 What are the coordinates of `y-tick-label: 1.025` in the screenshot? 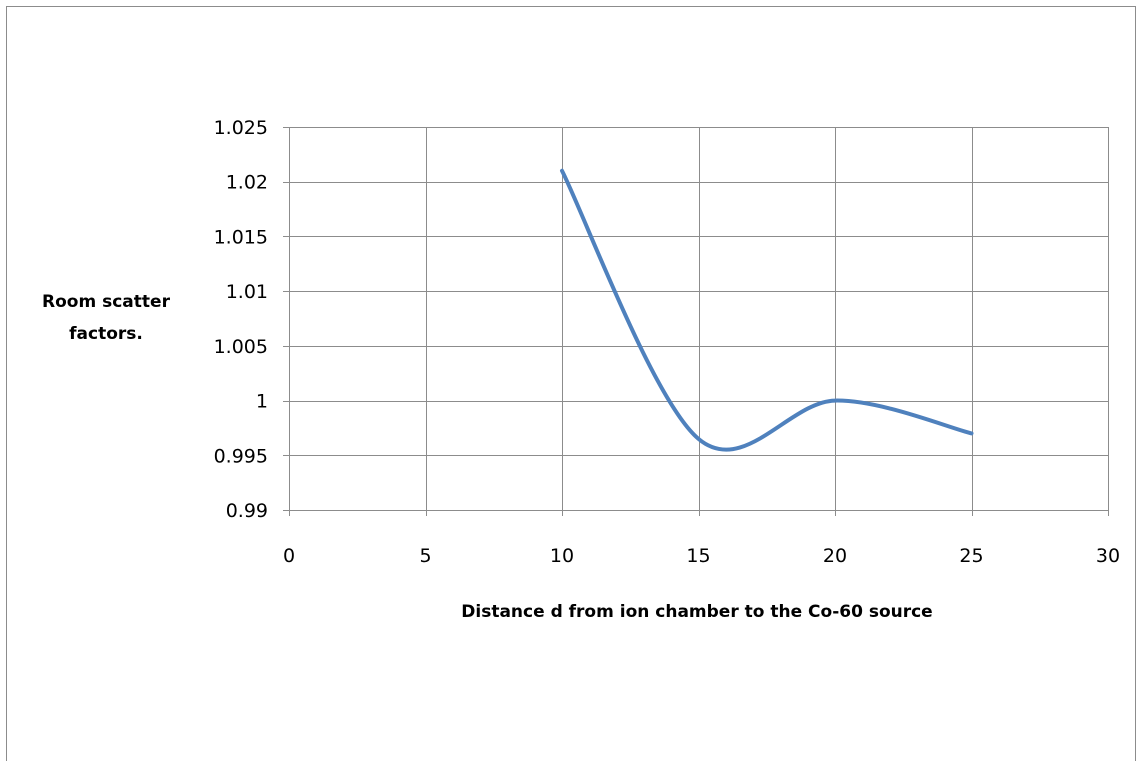 It's located at (241, 128).